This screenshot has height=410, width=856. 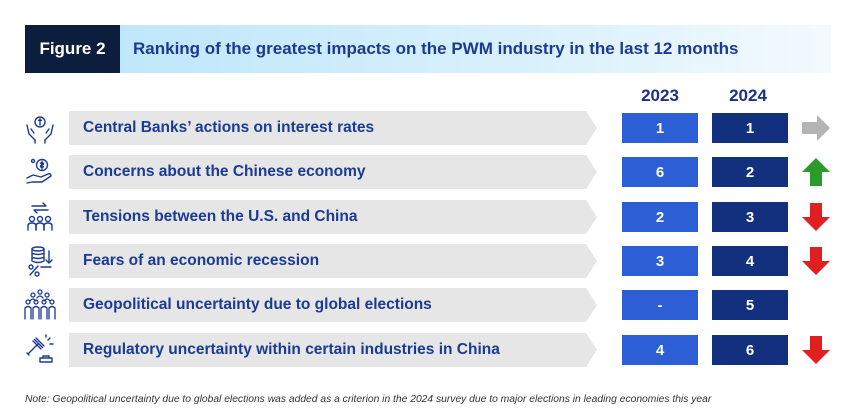 What do you see at coordinates (660, 95) in the screenshot?
I see `column-header-2023: 2023` at bounding box center [660, 95].